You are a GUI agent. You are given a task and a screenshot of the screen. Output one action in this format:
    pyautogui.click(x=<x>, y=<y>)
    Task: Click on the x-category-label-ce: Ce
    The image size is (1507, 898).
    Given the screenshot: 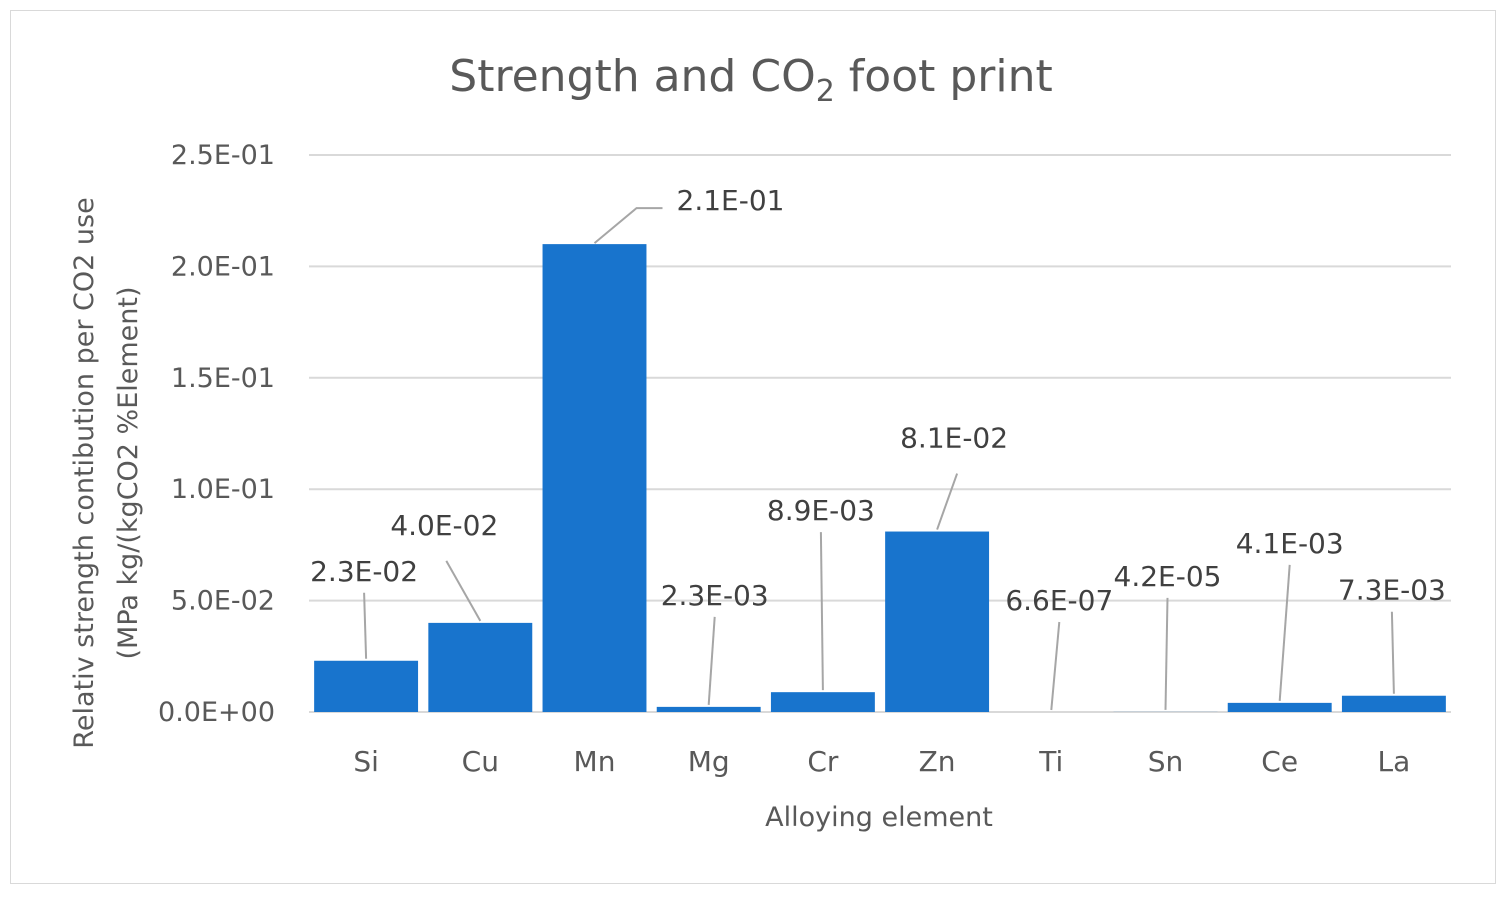 What is the action you would take?
    pyautogui.click(x=1279, y=761)
    